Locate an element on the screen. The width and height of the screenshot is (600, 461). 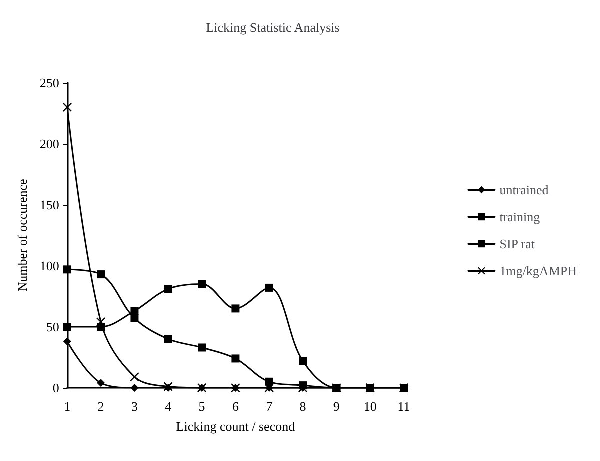
y-tick-label: 0 is located at coordinates (56, 388).